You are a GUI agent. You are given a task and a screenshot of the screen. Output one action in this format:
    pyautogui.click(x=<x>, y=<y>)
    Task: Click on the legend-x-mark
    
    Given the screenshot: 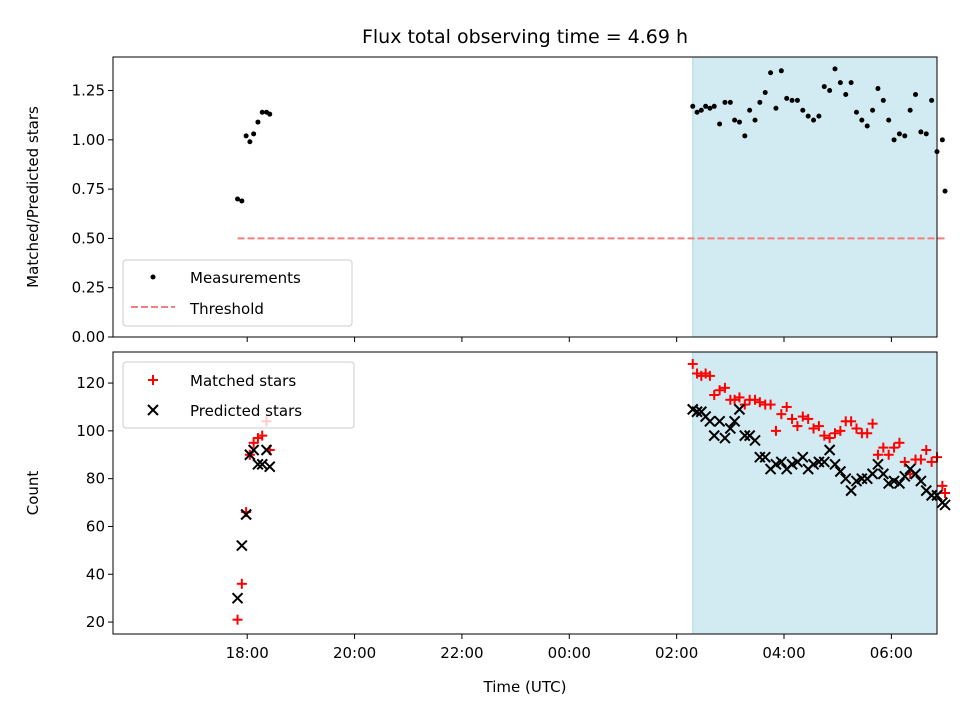 What is the action you would take?
    pyautogui.click(x=153, y=410)
    